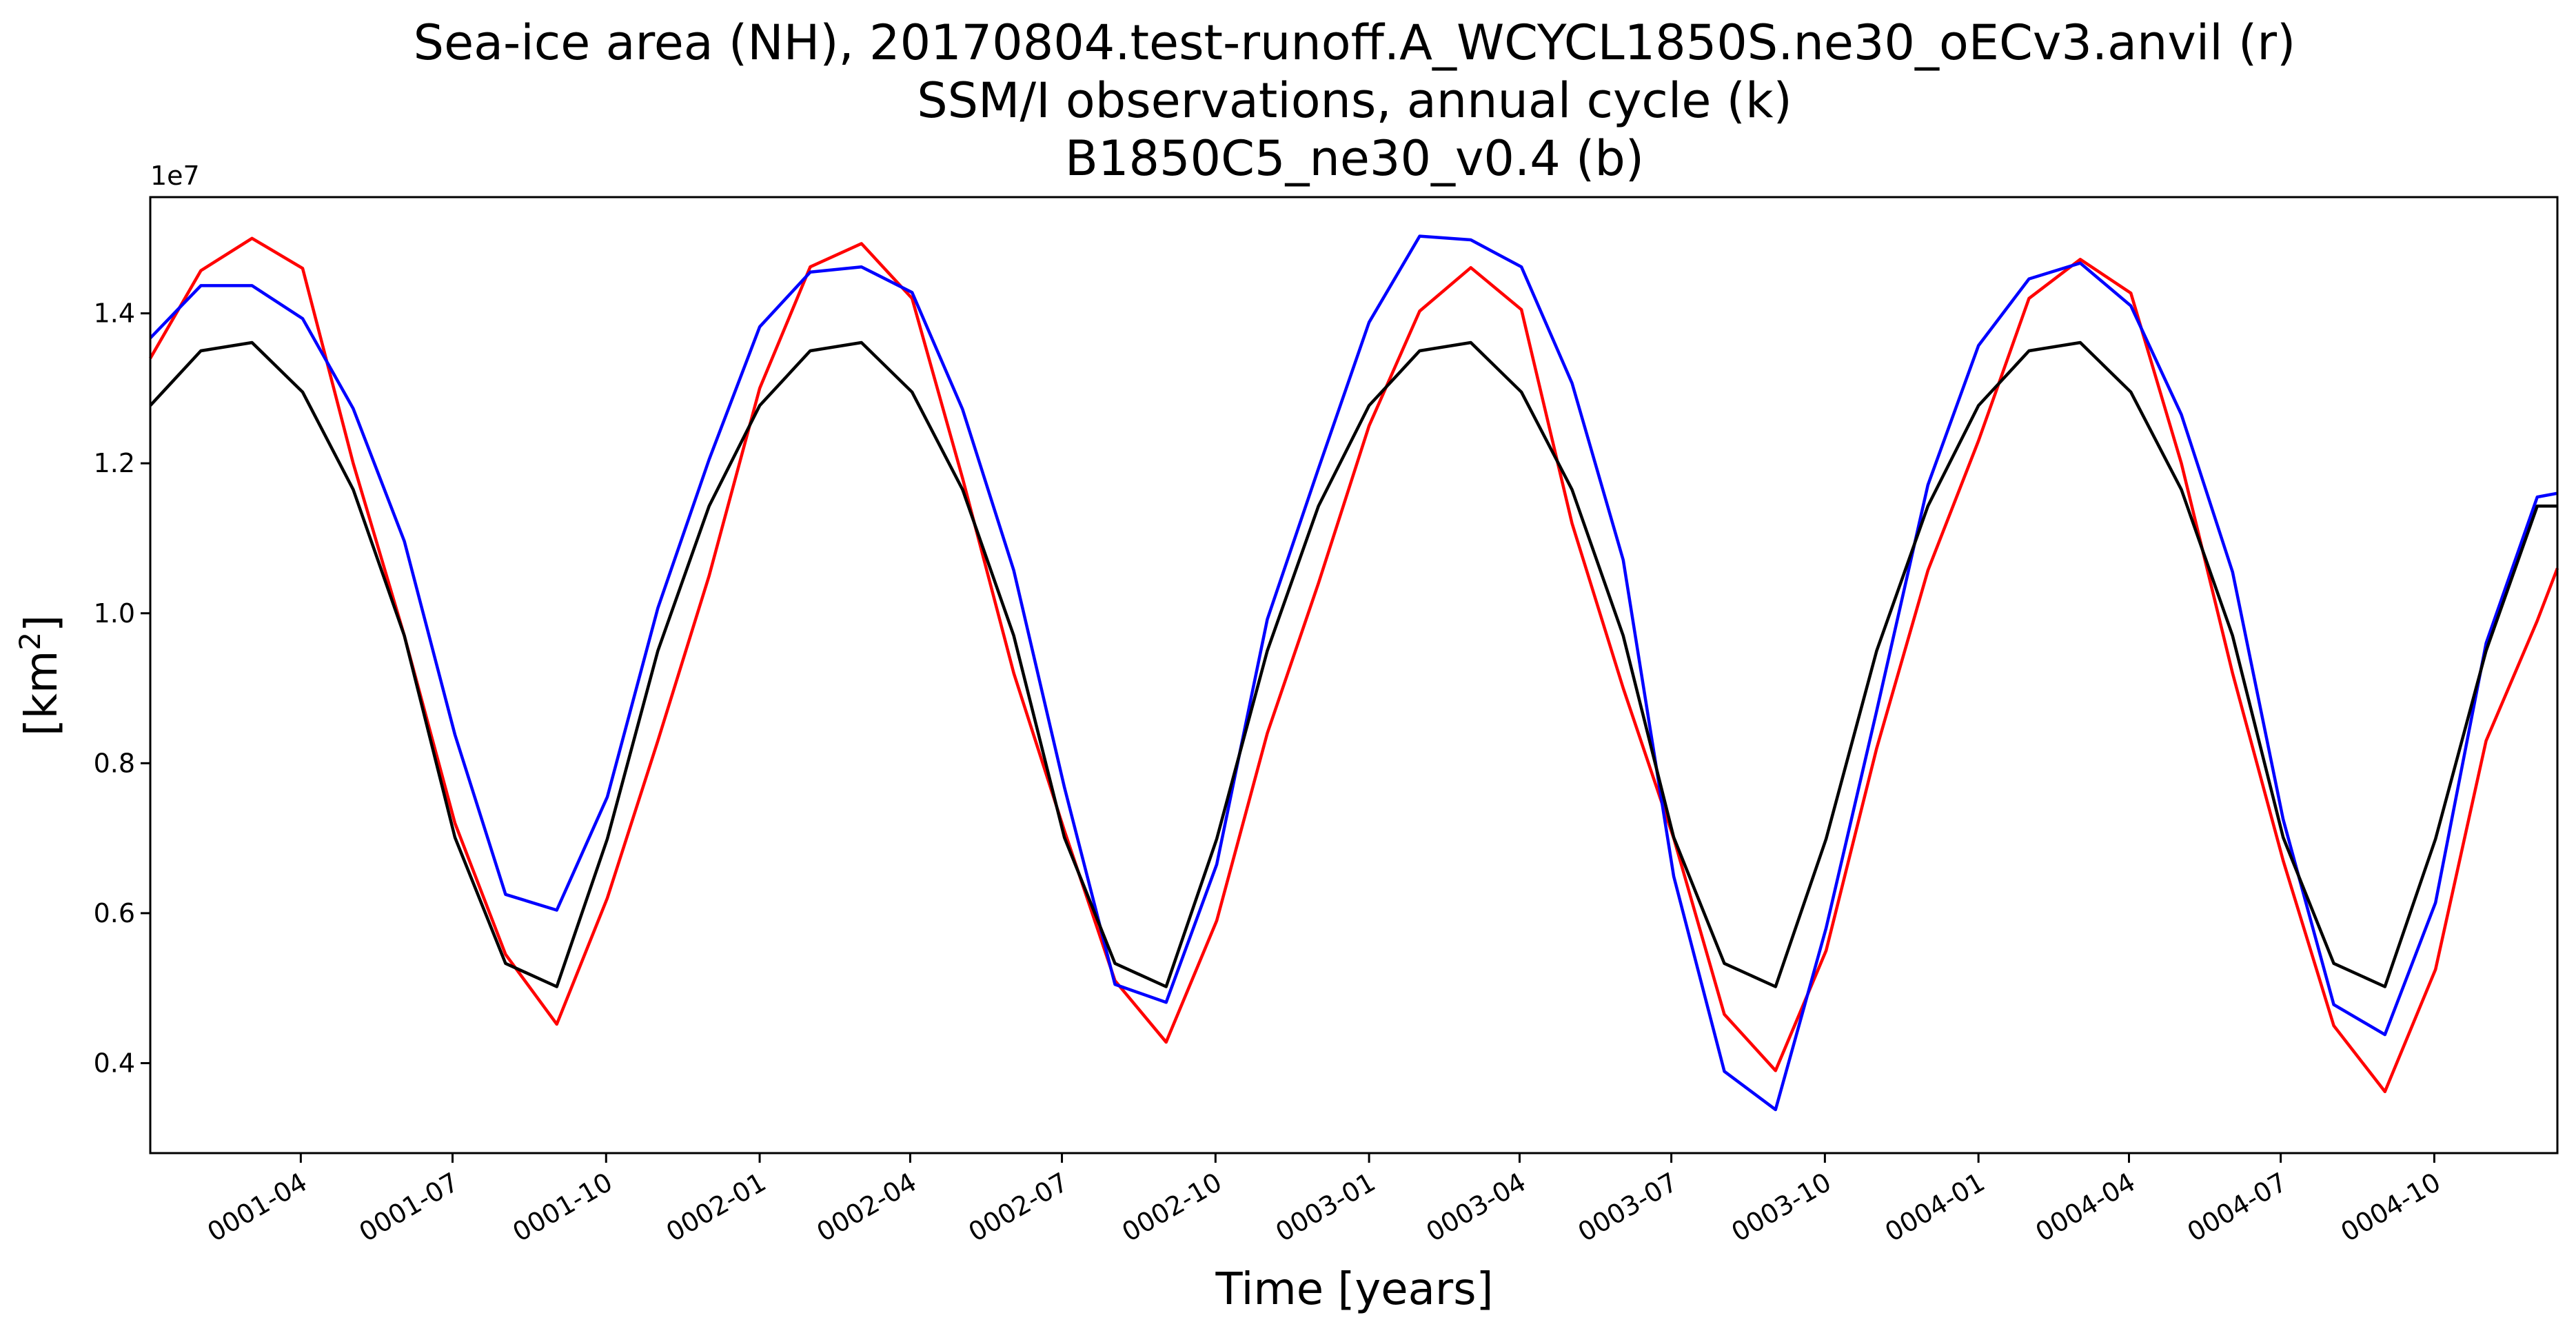  Describe the element at coordinates (114, 913) in the screenshot. I see `y-tick-label: 0.6` at that location.